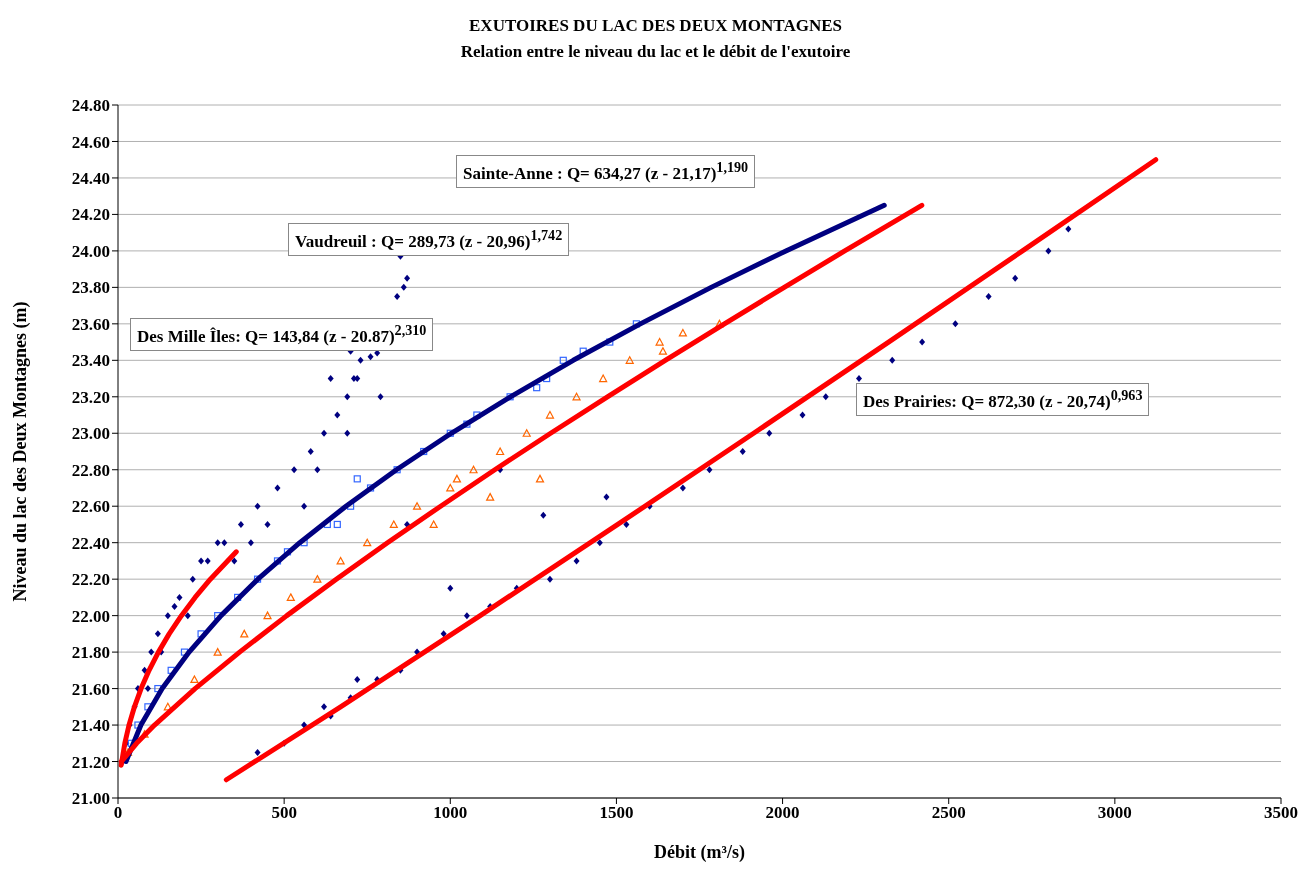 The width and height of the screenshot is (1311, 876). What do you see at coordinates (90, 251) in the screenshot?
I see `y-tick-label: 24.00` at bounding box center [90, 251].